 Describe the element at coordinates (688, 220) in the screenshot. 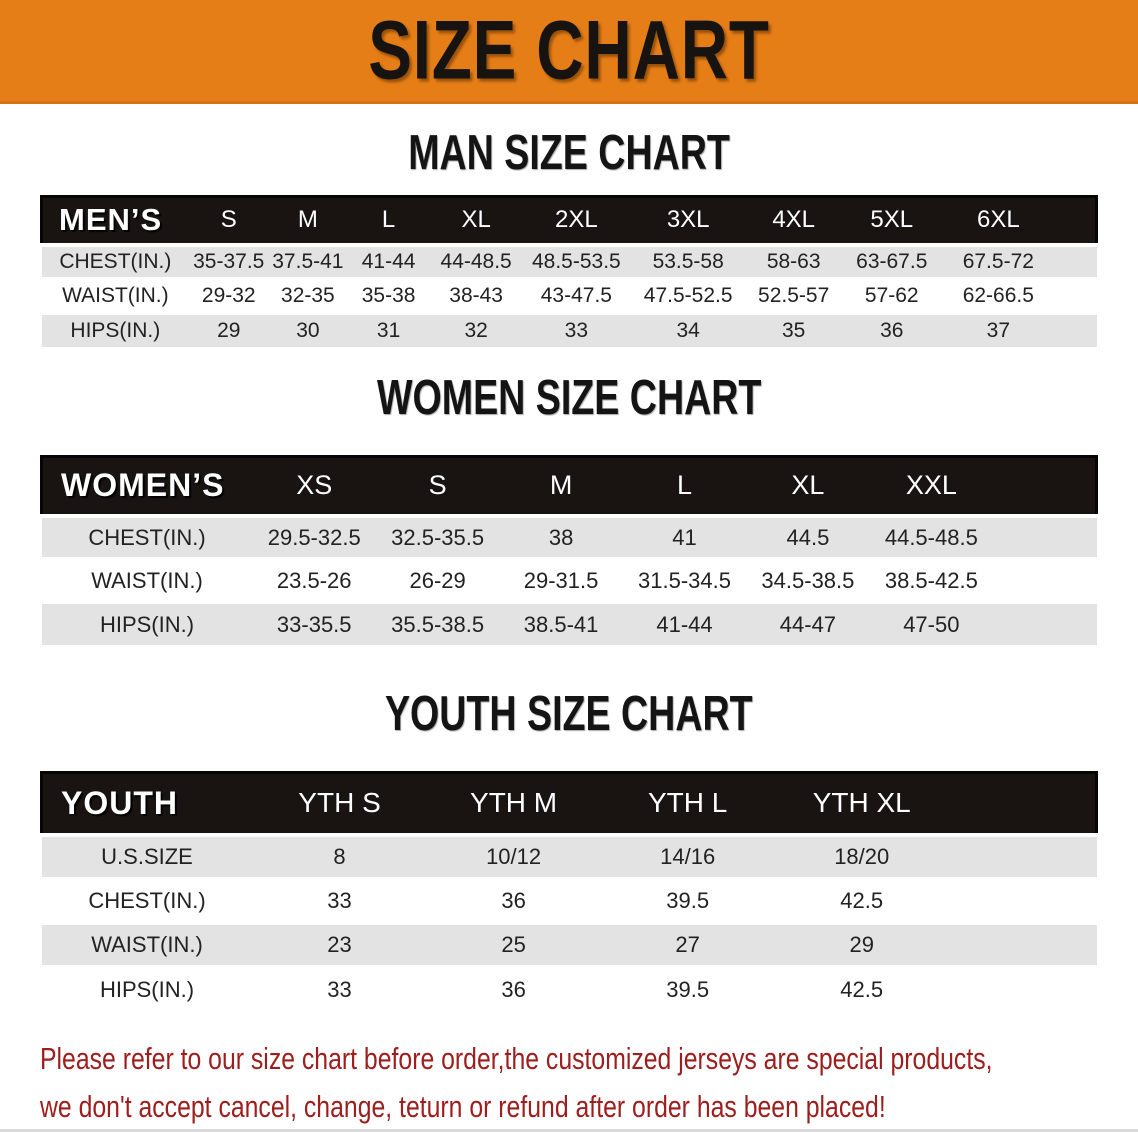

I see `col-header: 3XL` at that location.